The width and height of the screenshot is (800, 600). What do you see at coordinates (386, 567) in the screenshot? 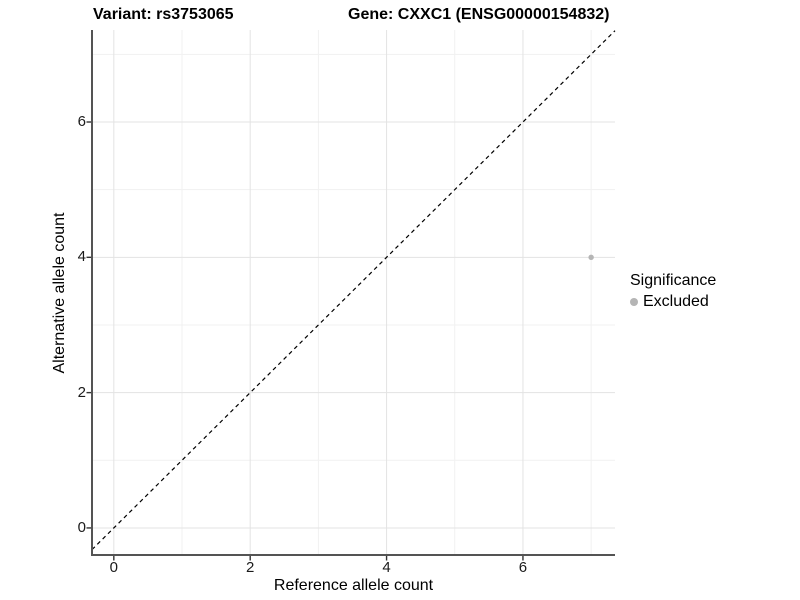
I see `x-tick-label-4: 4` at bounding box center [386, 567].